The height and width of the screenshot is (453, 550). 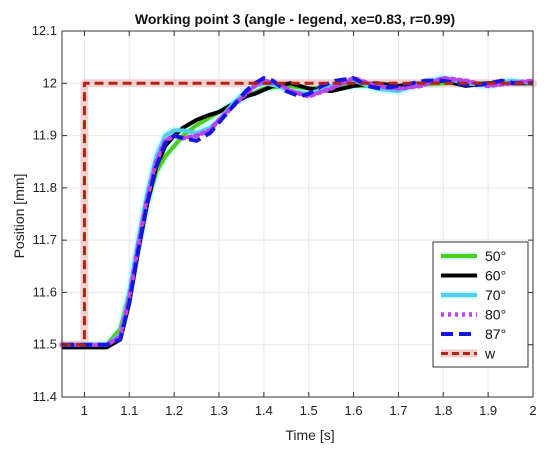 I want to click on legend-label: 50°, so click(x=495, y=256).